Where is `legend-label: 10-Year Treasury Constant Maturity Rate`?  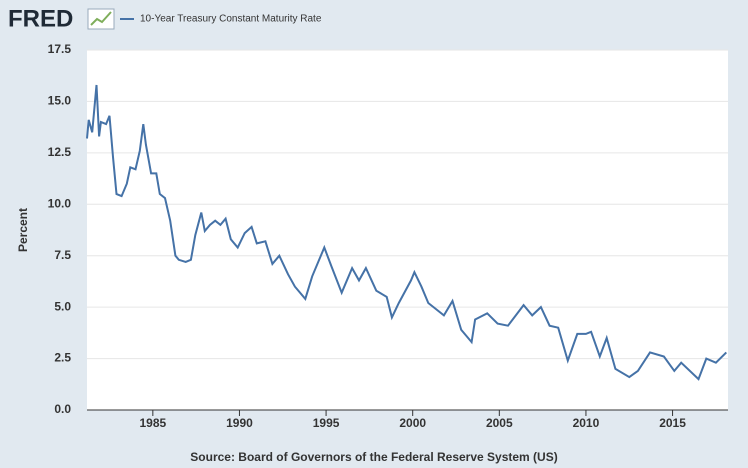 legend-label: 10-Year Treasury Constant Maturity Rate is located at coordinates (231, 19).